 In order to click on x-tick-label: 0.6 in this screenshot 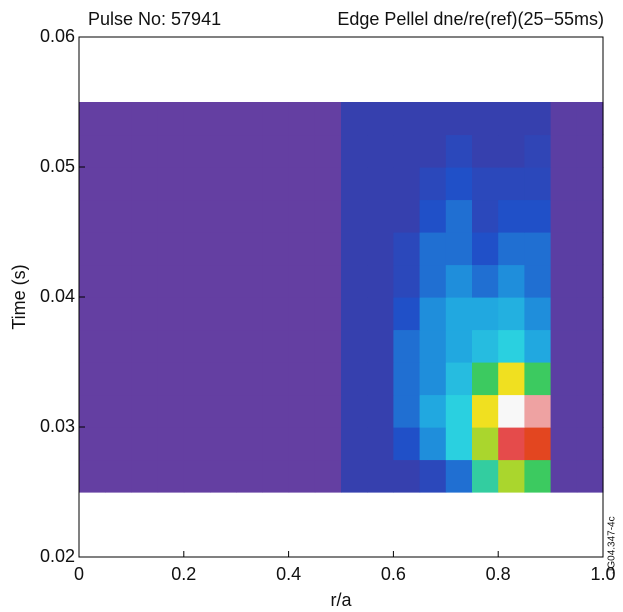, I will do `click(393, 574)`.